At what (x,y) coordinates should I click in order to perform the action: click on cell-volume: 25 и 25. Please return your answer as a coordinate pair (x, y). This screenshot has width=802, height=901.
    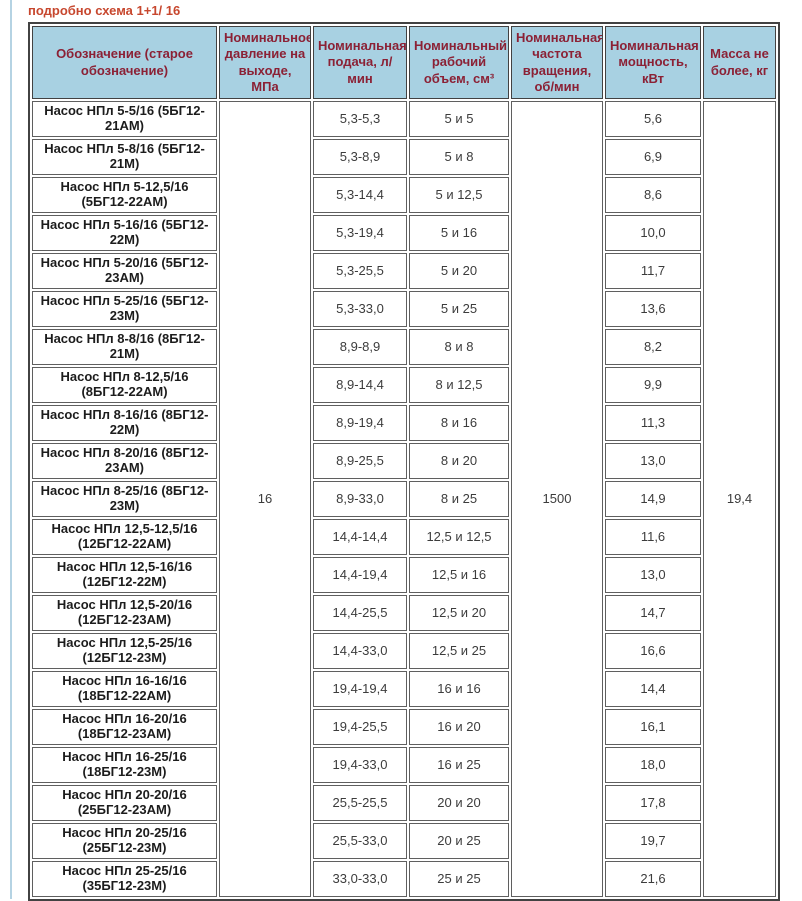
    Looking at the image, I should click on (459, 879).